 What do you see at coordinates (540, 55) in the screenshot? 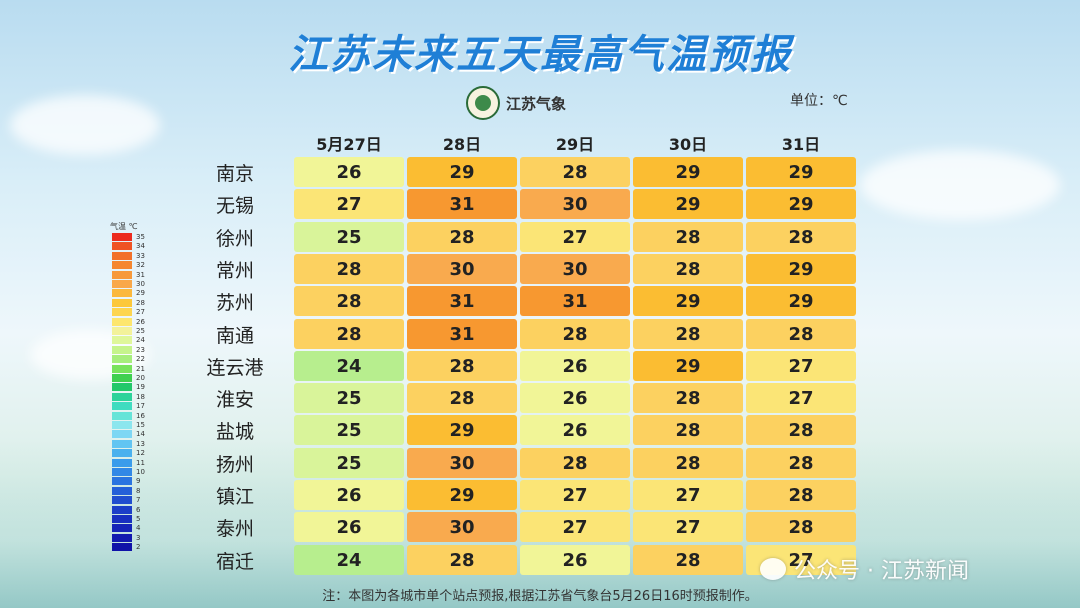
I see `page-title: 江苏未来五天最高气温预报` at bounding box center [540, 55].